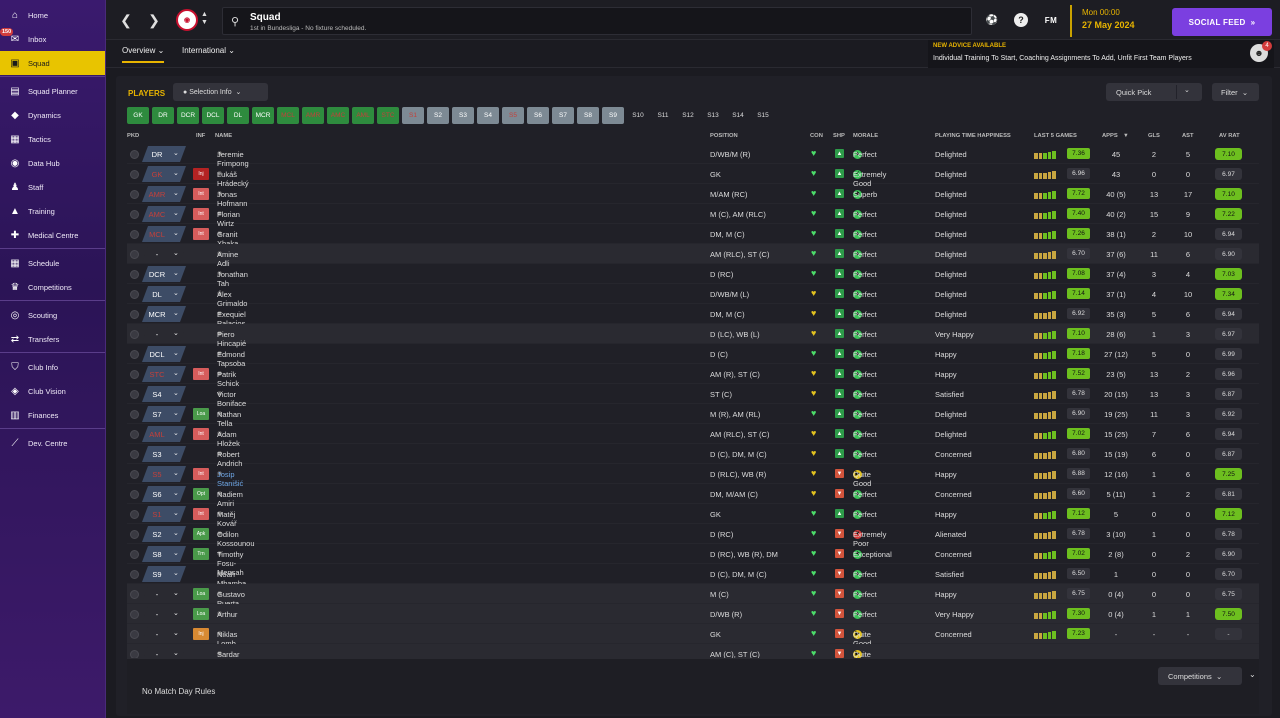 Image resolution: width=1280 pixels, height=718 pixels. What do you see at coordinates (52, 287) in the screenshot?
I see `sidebar-item-competitions: ♛ Competitions` at bounding box center [52, 287].